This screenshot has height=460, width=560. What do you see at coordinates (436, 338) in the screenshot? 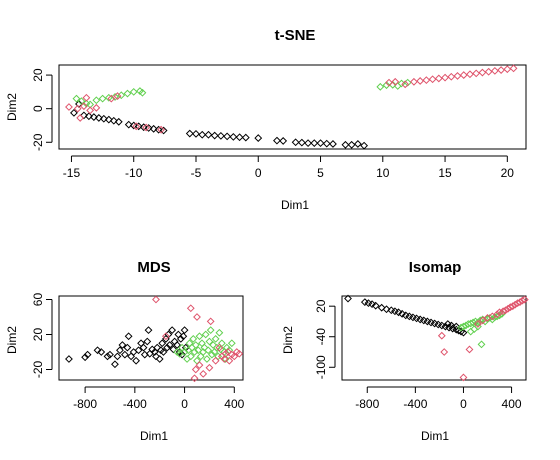
I see `isomap-points` at bounding box center [436, 338].